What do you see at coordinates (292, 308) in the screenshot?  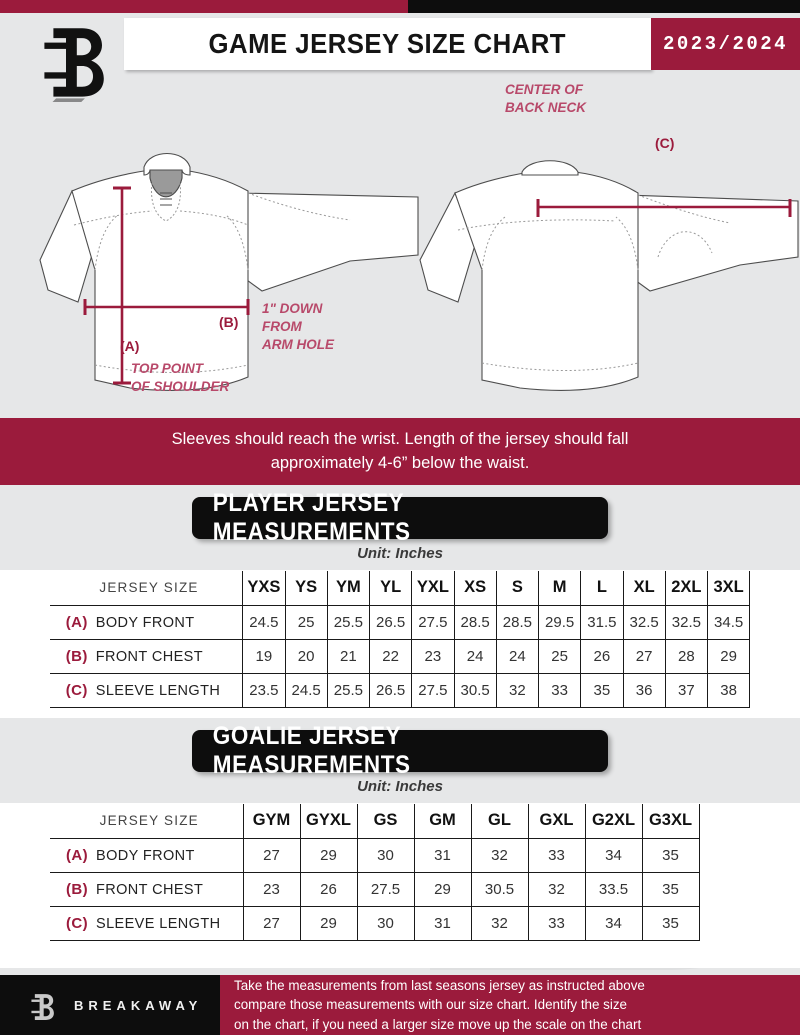 I see `label-b-note-line1: 1" DOWN` at bounding box center [292, 308].